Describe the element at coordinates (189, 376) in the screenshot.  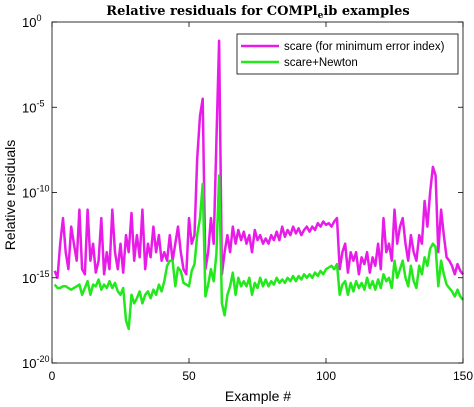
I see `x-tick-label: 50` at that location.